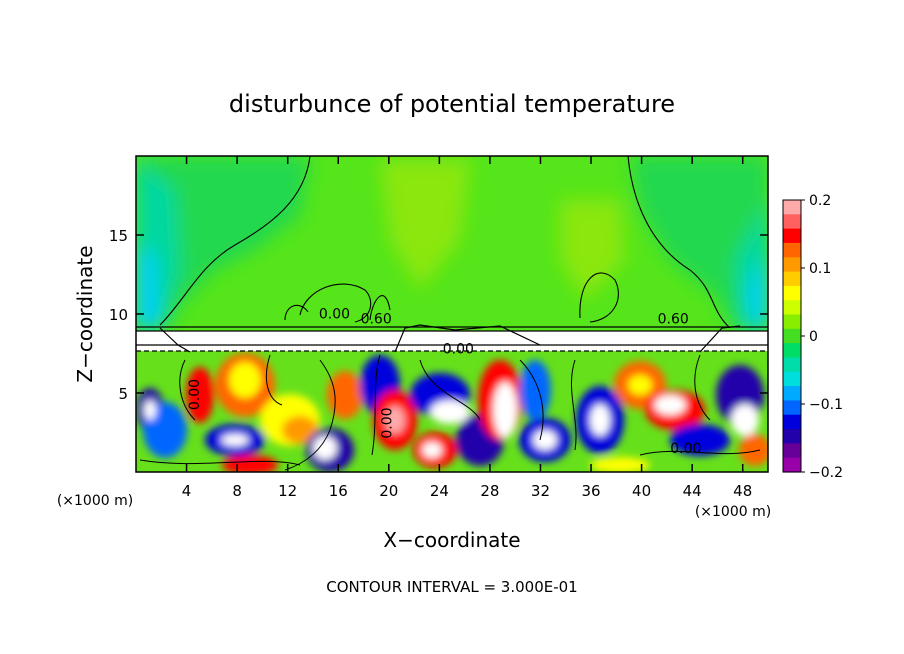  I want to click on y-tick-label: 15, so click(118, 236).